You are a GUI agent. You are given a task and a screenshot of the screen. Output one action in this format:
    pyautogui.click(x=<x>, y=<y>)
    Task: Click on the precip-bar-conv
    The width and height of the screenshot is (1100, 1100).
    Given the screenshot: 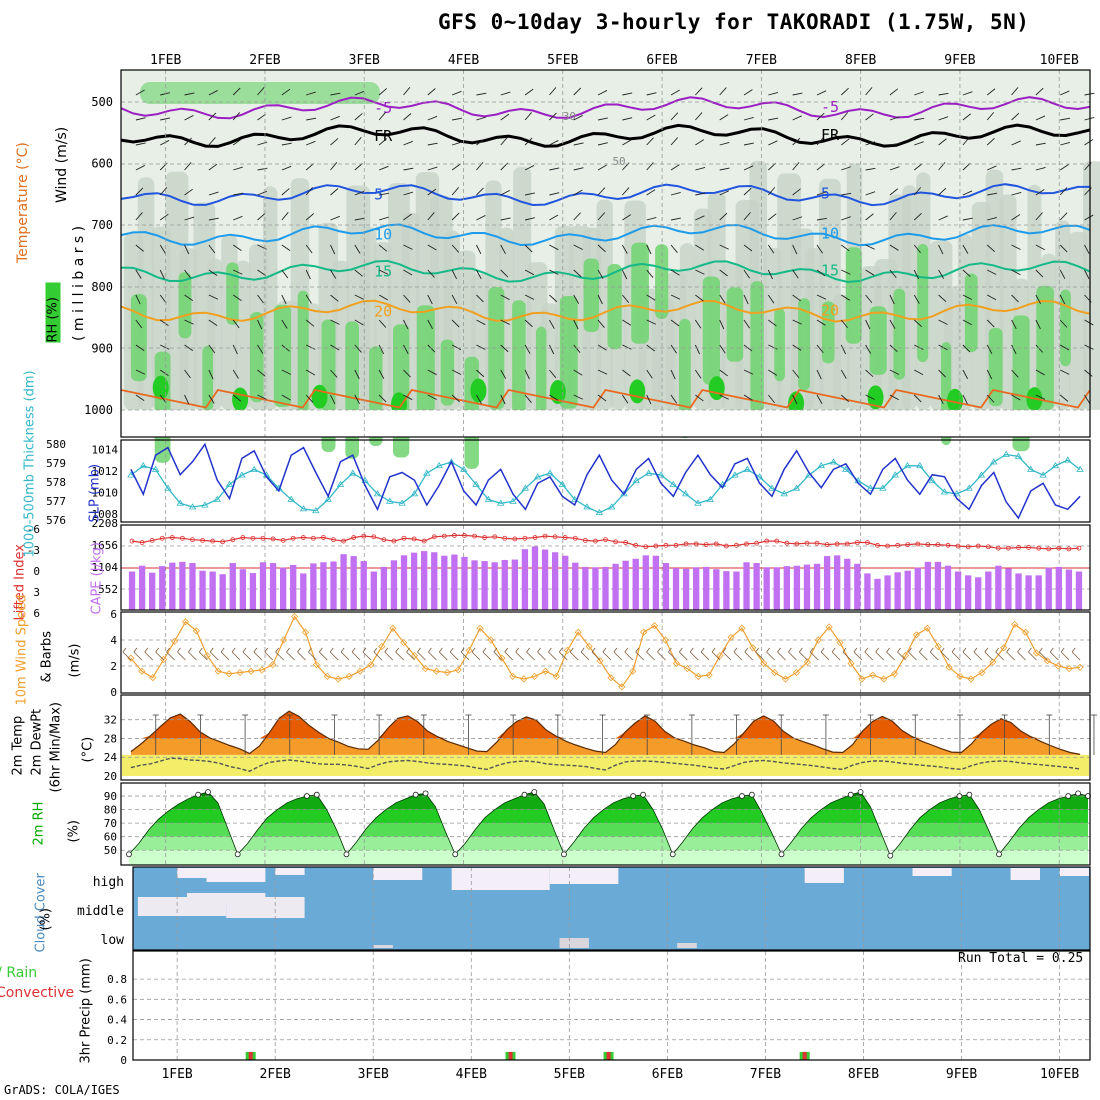 What is the action you would take?
    pyautogui.click(x=510, y=1055)
    